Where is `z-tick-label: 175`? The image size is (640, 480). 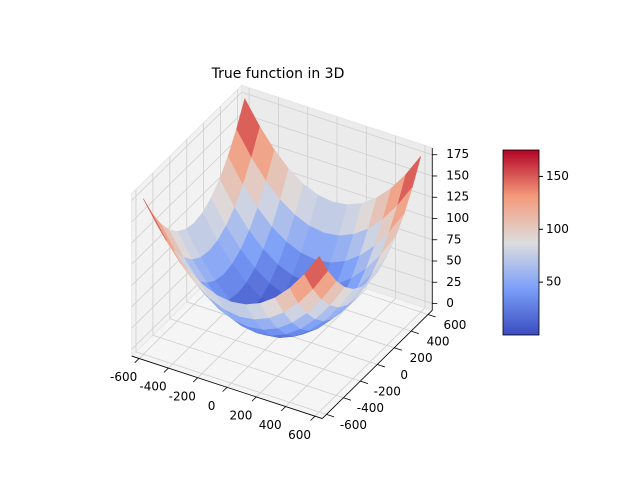
z-tick-label: 175 is located at coordinates (457, 154).